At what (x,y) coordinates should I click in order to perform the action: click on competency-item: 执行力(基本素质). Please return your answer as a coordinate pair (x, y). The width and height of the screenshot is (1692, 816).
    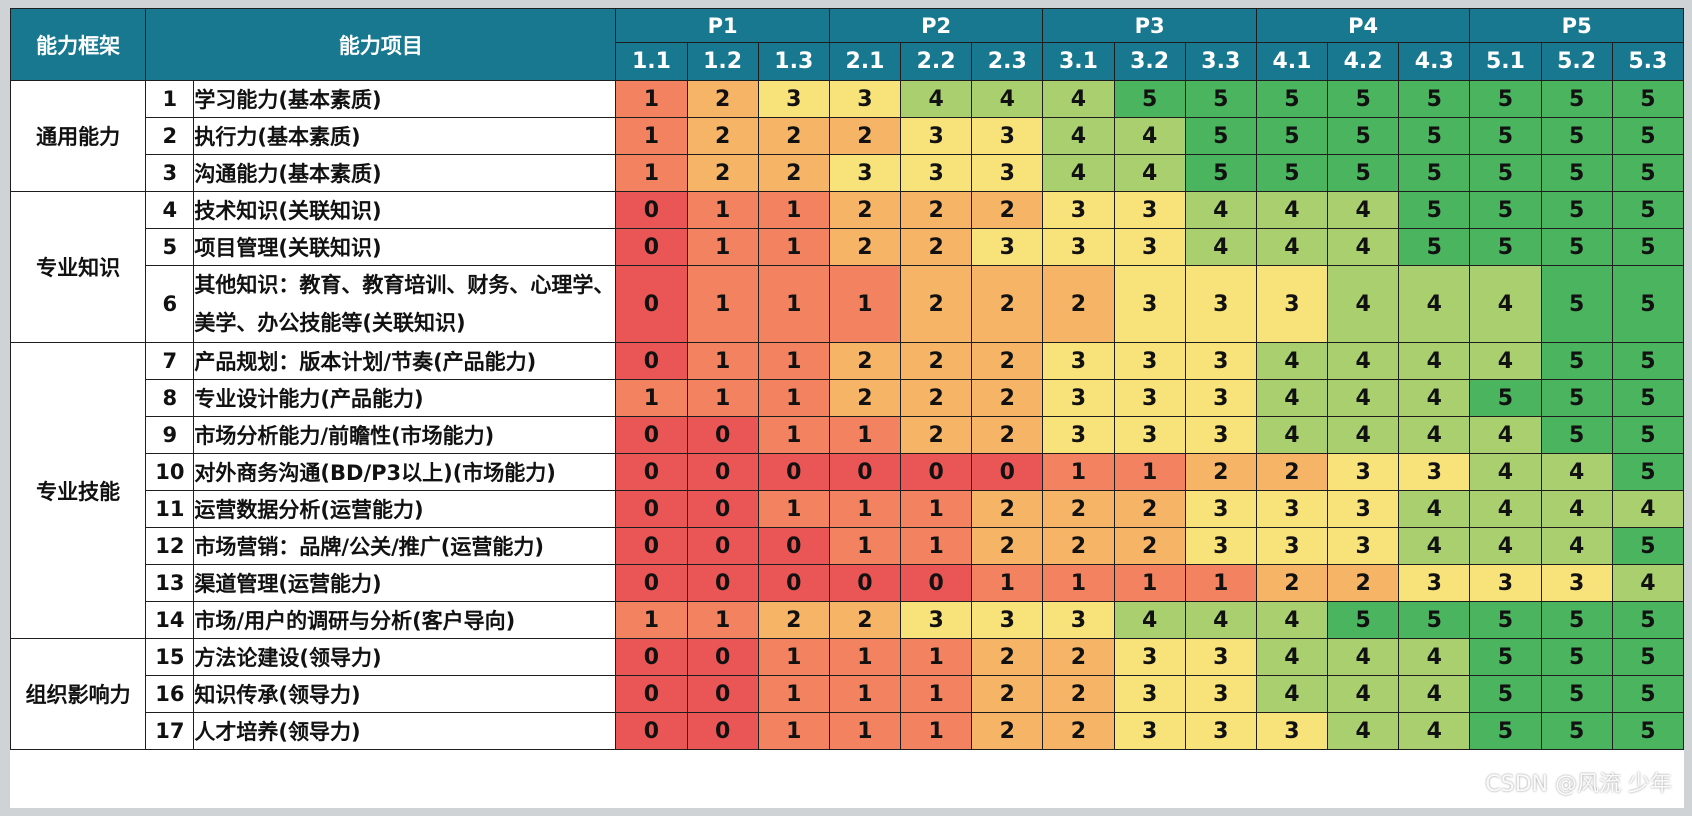
    Looking at the image, I should click on (405, 136).